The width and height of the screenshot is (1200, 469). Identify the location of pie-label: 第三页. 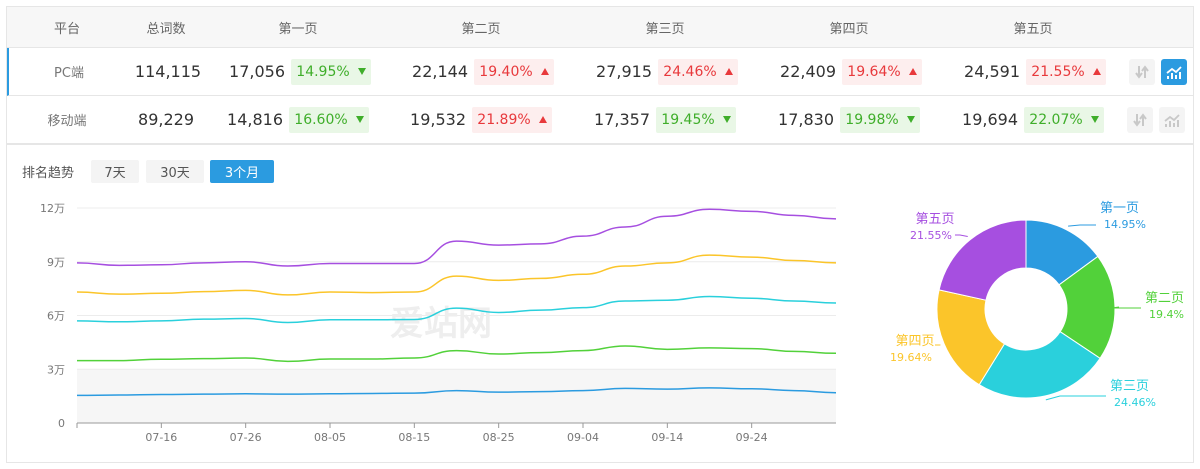
(1129, 386).